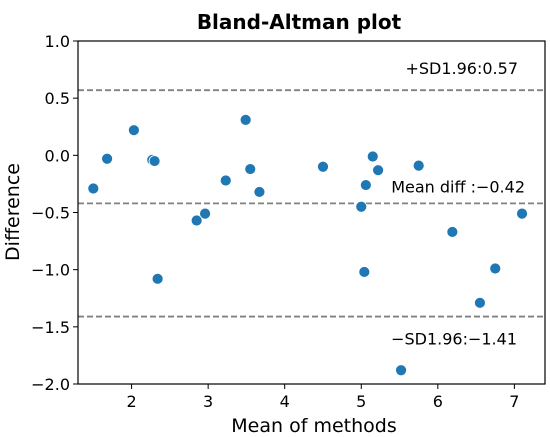 This screenshot has height=437, width=550. I want to click on y-tick-label: −1.5, so click(50, 327).